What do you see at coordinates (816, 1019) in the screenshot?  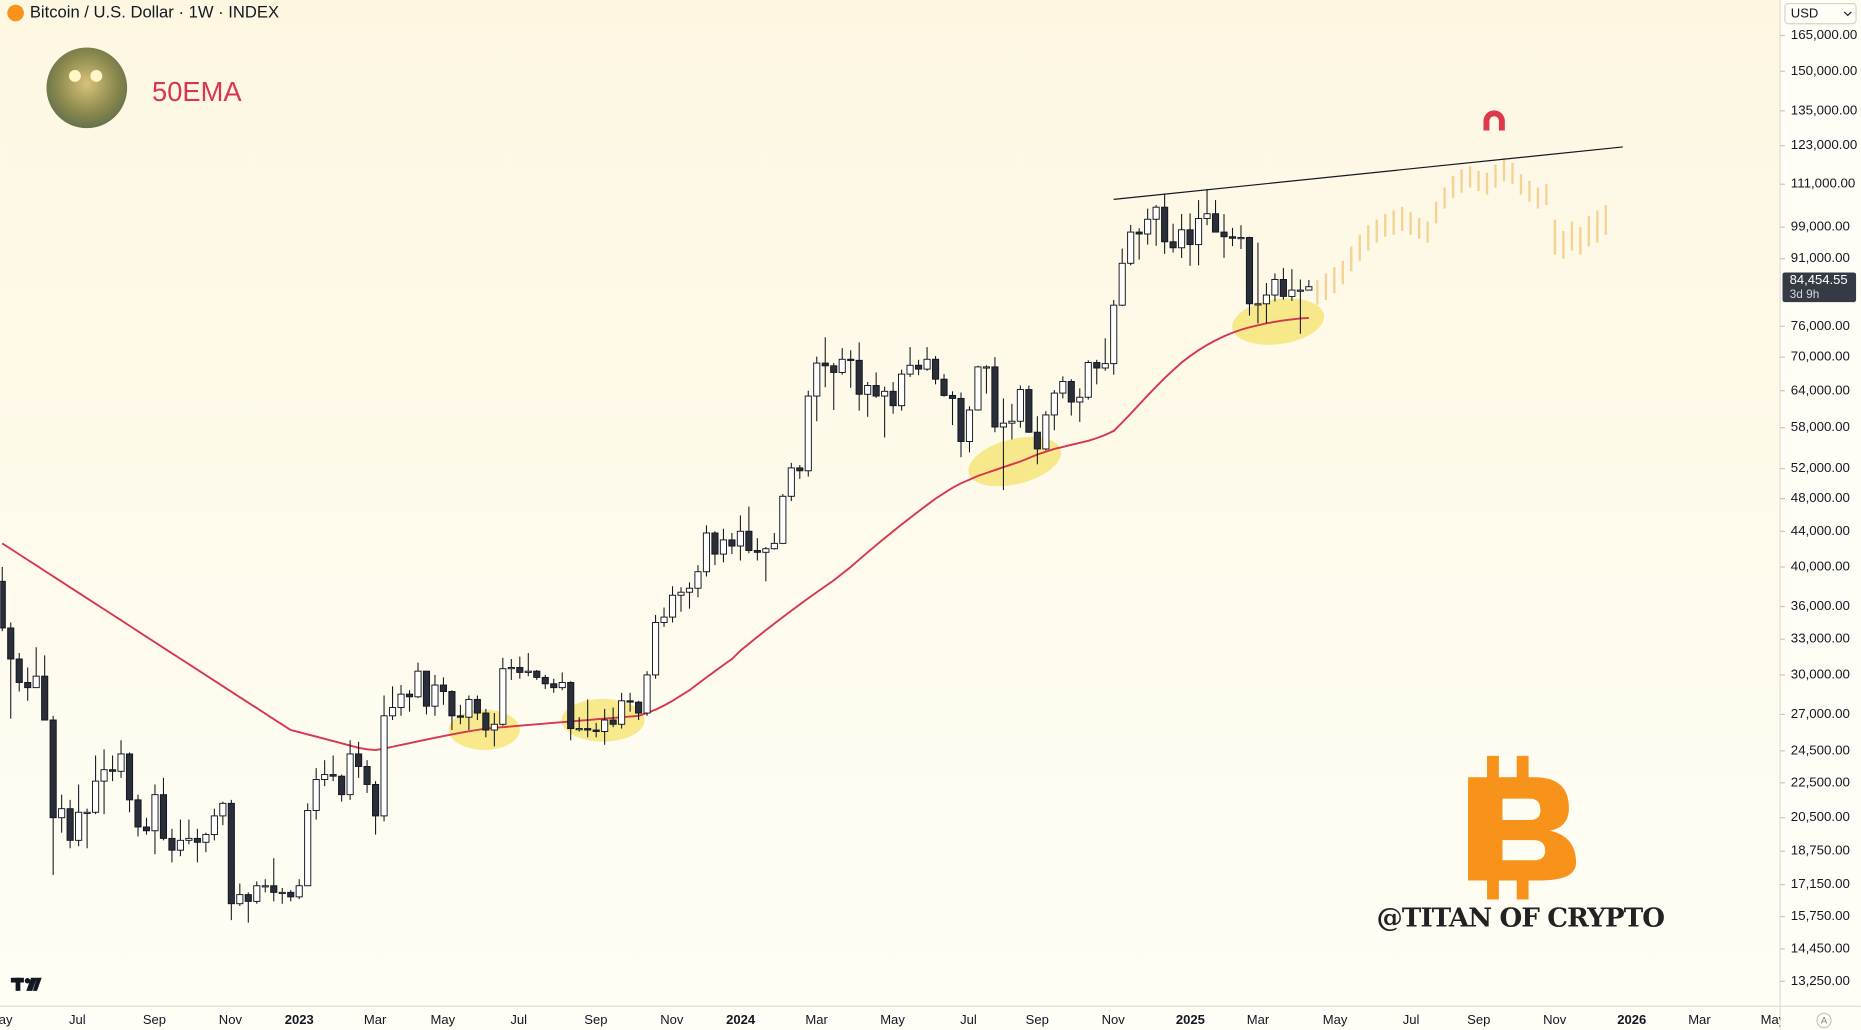 I see `x-tick-label: Mar` at bounding box center [816, 1019].